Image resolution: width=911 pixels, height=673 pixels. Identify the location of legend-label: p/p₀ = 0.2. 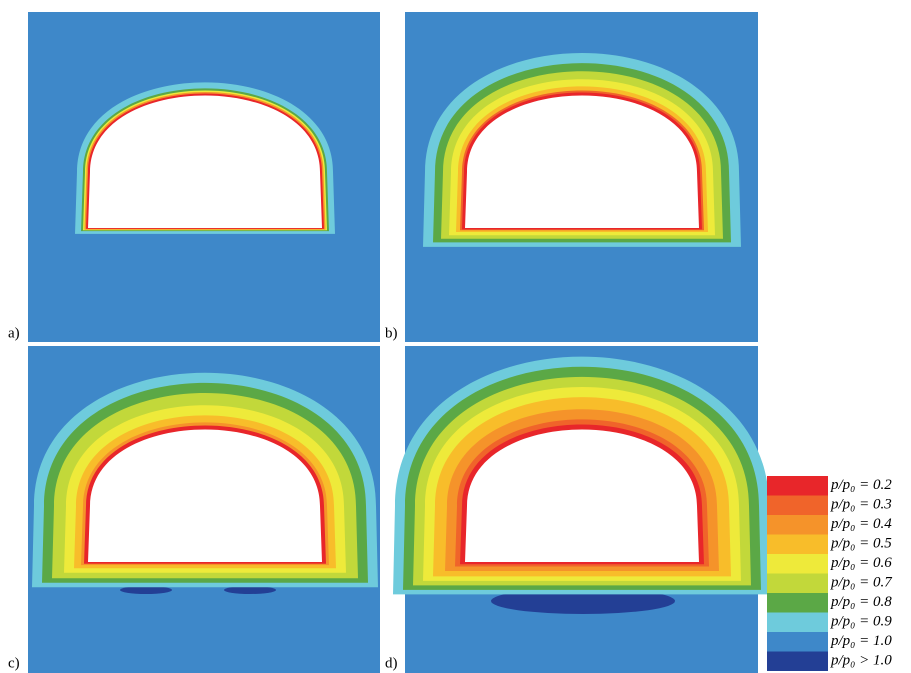
(861, 485).